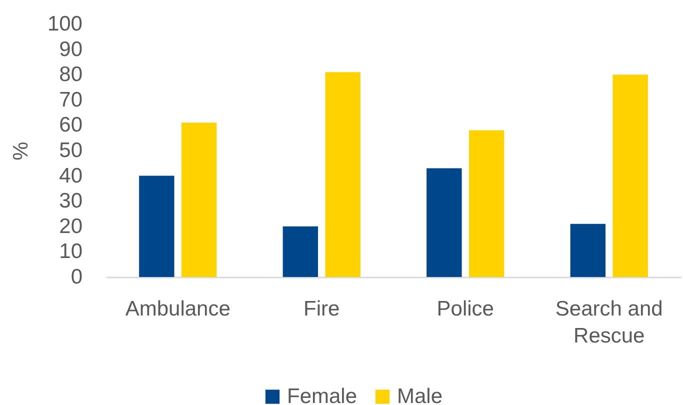 The width and height of the screenshot is (683, 405). I want to click on y-tick-label: 10, so click(70, 252).